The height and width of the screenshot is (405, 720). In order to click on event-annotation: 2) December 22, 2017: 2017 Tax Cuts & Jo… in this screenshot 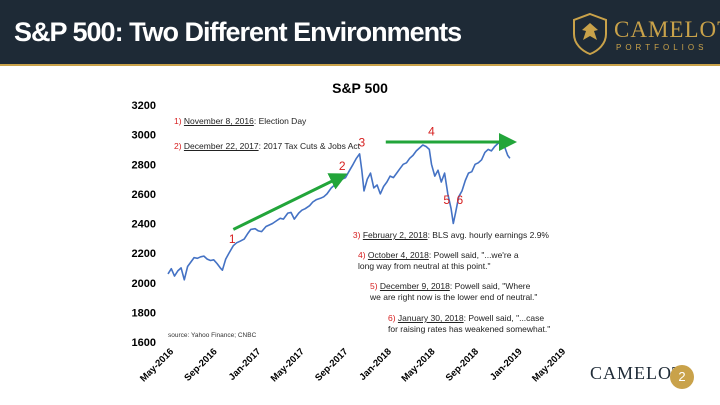, I will do `click(267, 146)`.